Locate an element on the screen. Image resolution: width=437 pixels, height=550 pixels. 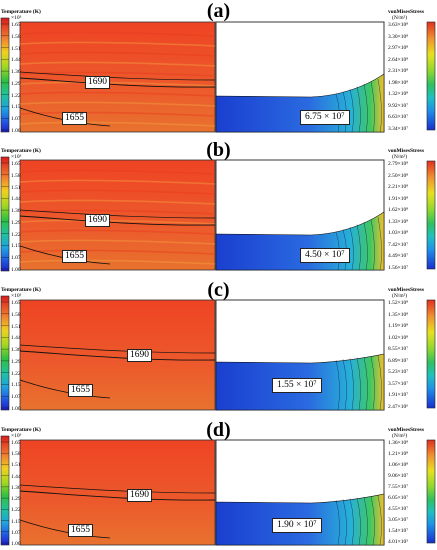
stress-tick-label: 6.89×10⁷ is located at coordinates (398, 360).